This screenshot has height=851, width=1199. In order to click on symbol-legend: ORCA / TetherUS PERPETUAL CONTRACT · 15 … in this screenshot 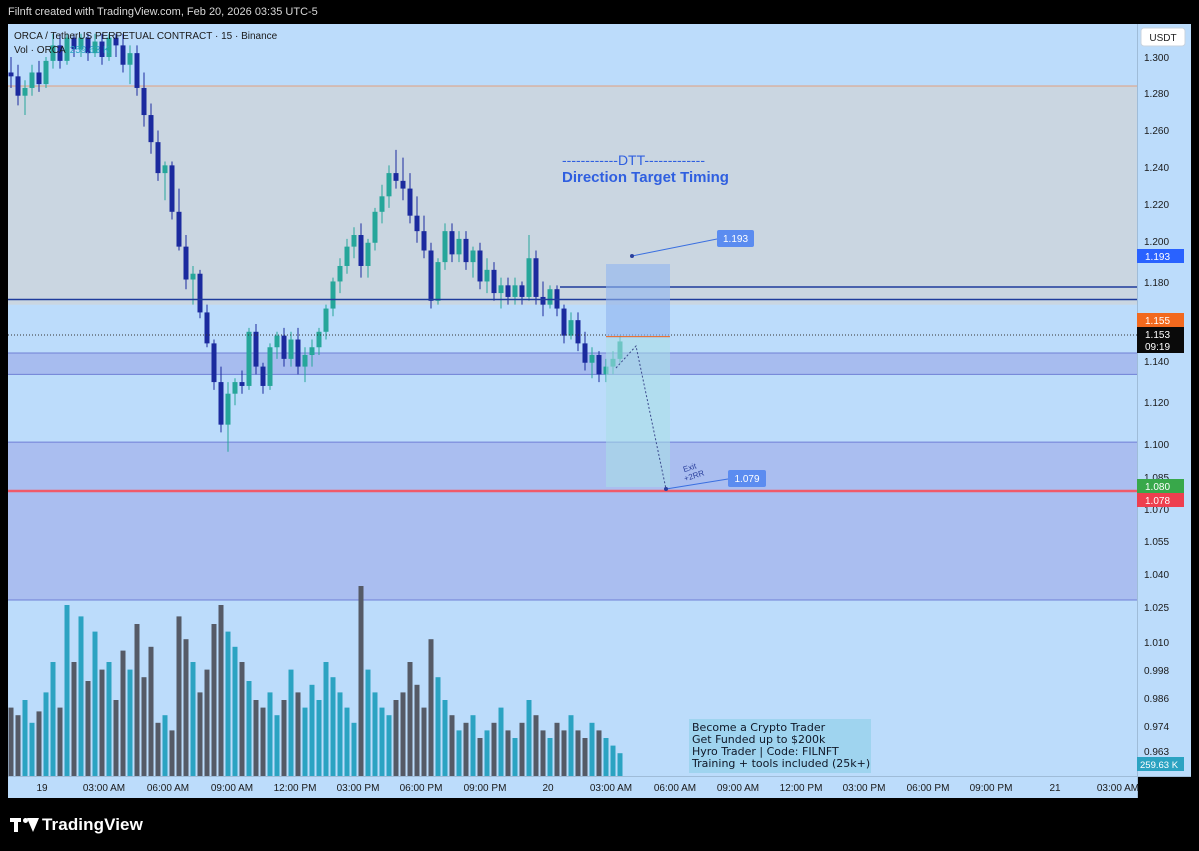, I will do `click(146, 36)`.